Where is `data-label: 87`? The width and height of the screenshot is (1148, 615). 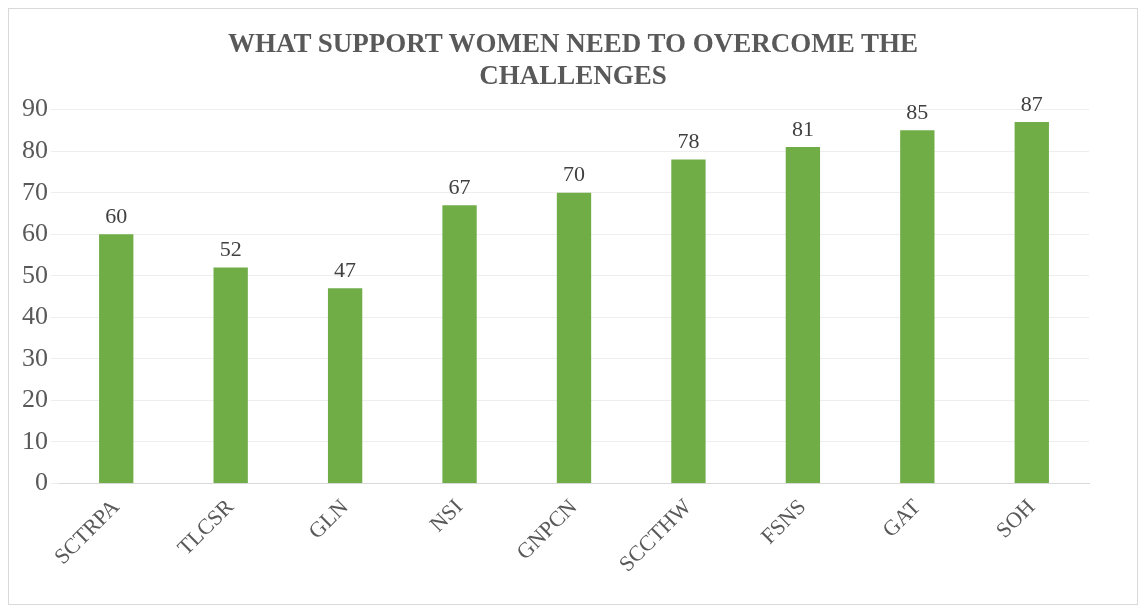 data-label: 87 is located at coordinates (1031, 103).